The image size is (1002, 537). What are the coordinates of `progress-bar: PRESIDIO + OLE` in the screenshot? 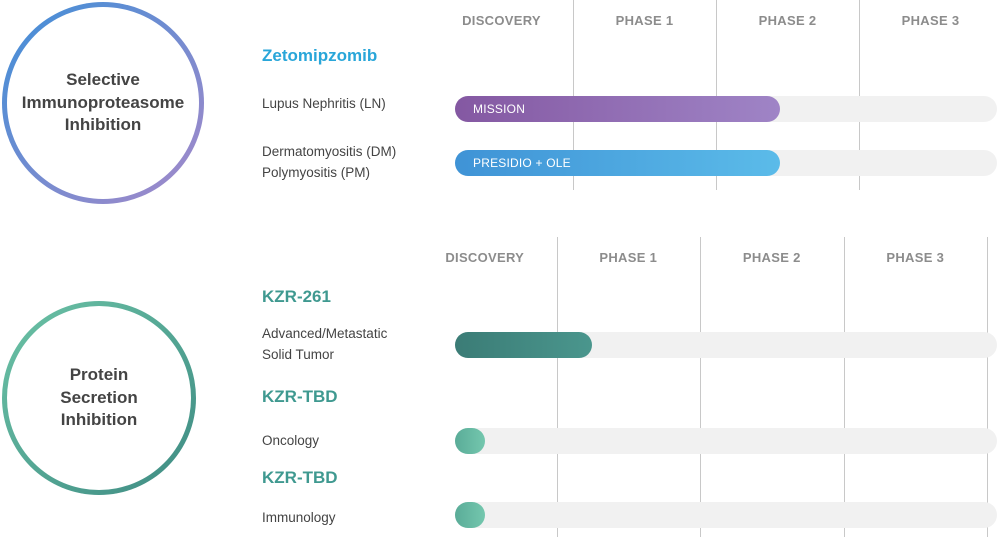 It's located at (618, 163).